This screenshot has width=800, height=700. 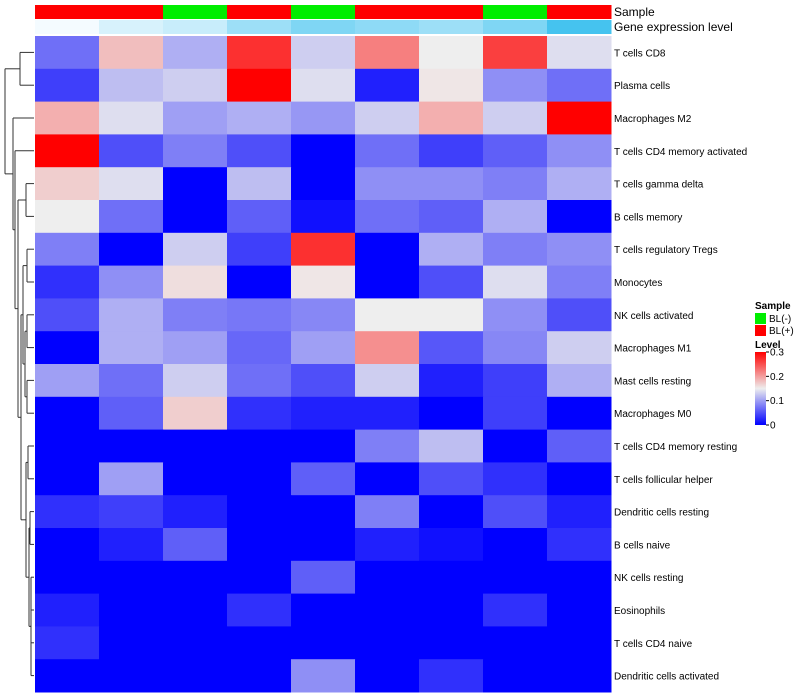 I want to click on legend-level-tick-label: 0.1, so click(x=777, y=401).